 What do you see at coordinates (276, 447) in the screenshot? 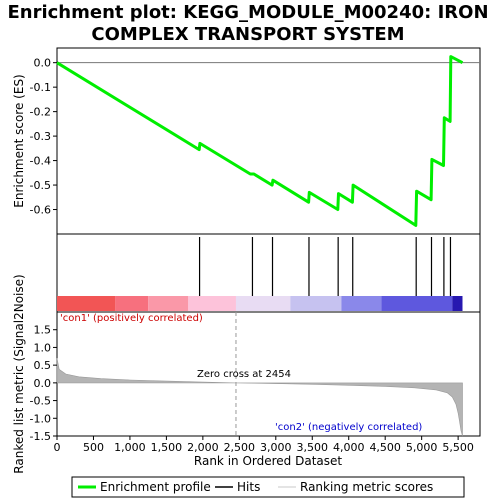
I see `x-tick-label: 3,000` at bounding box center [276, 447].